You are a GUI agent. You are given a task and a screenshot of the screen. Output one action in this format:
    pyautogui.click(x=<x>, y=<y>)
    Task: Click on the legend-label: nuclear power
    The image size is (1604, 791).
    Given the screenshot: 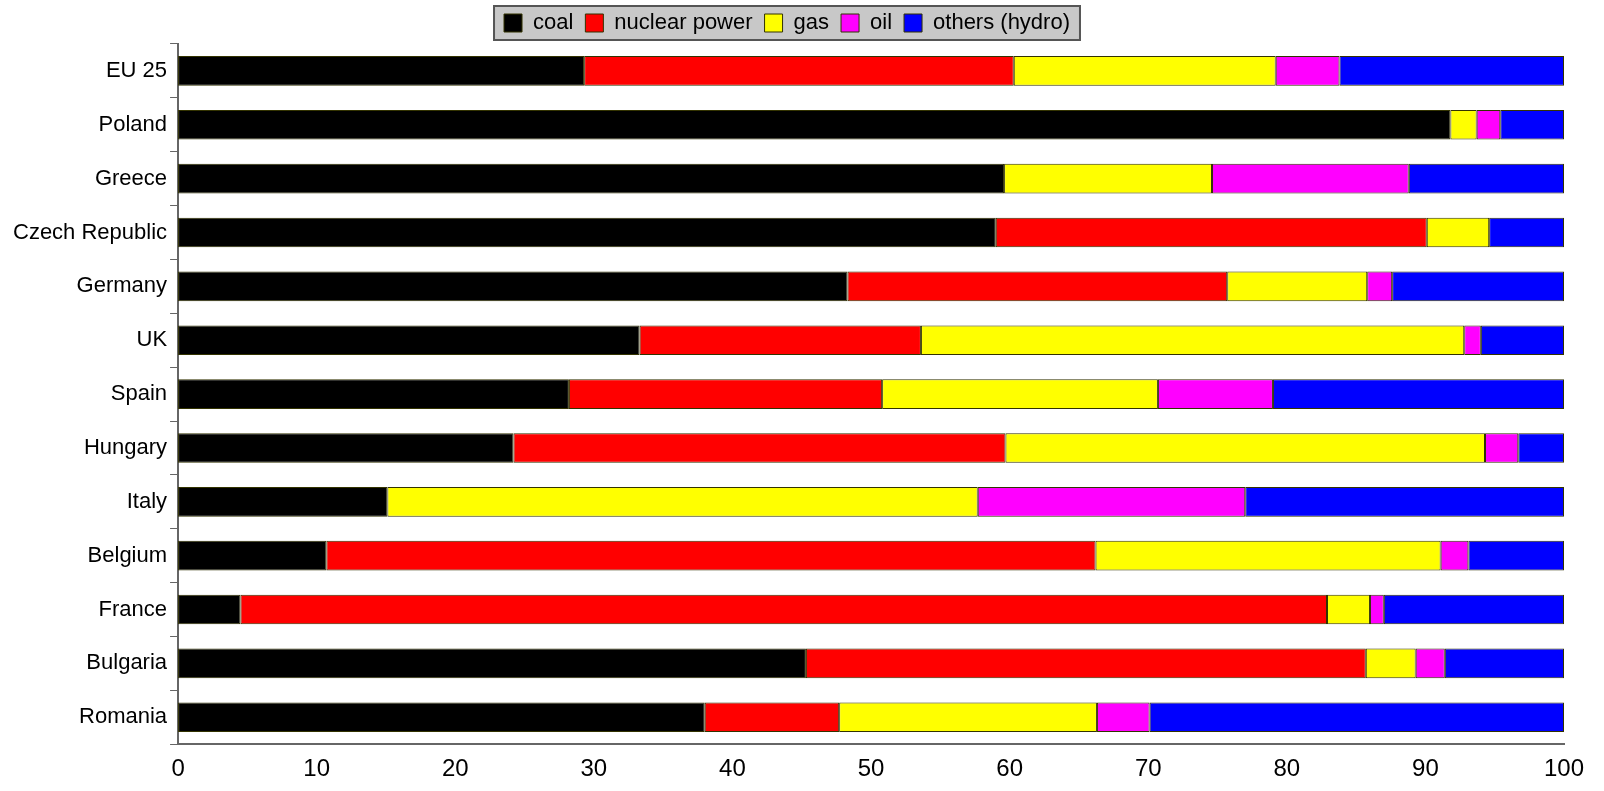 What is the action you would take?
    pyautogui.click(x=683, y=22)
    